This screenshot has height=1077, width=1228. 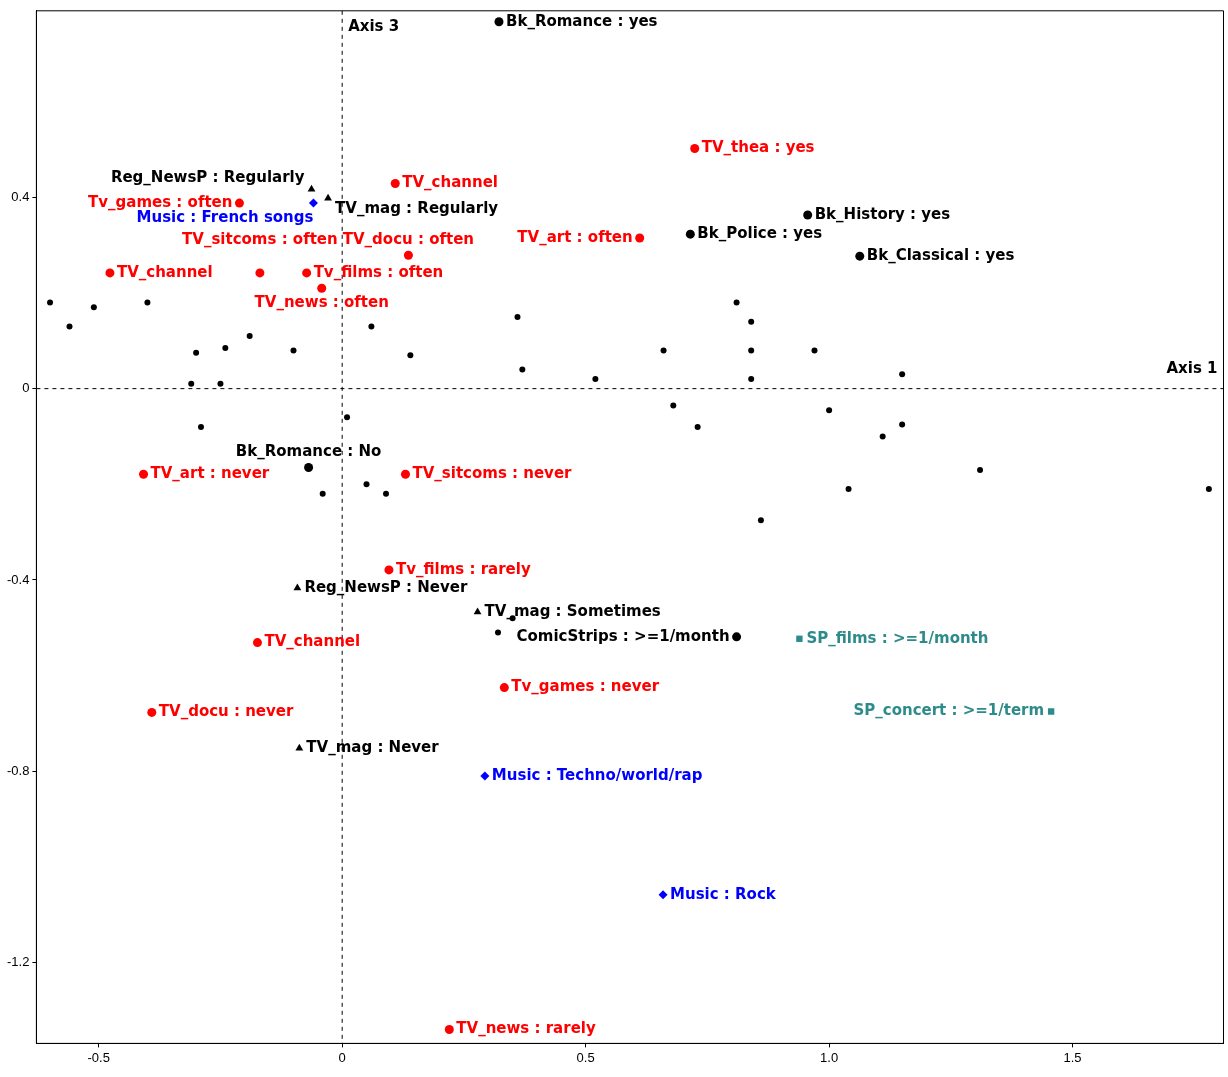 I want to click on annotation: Tv_films : rarely, so click(x=463, y=568).